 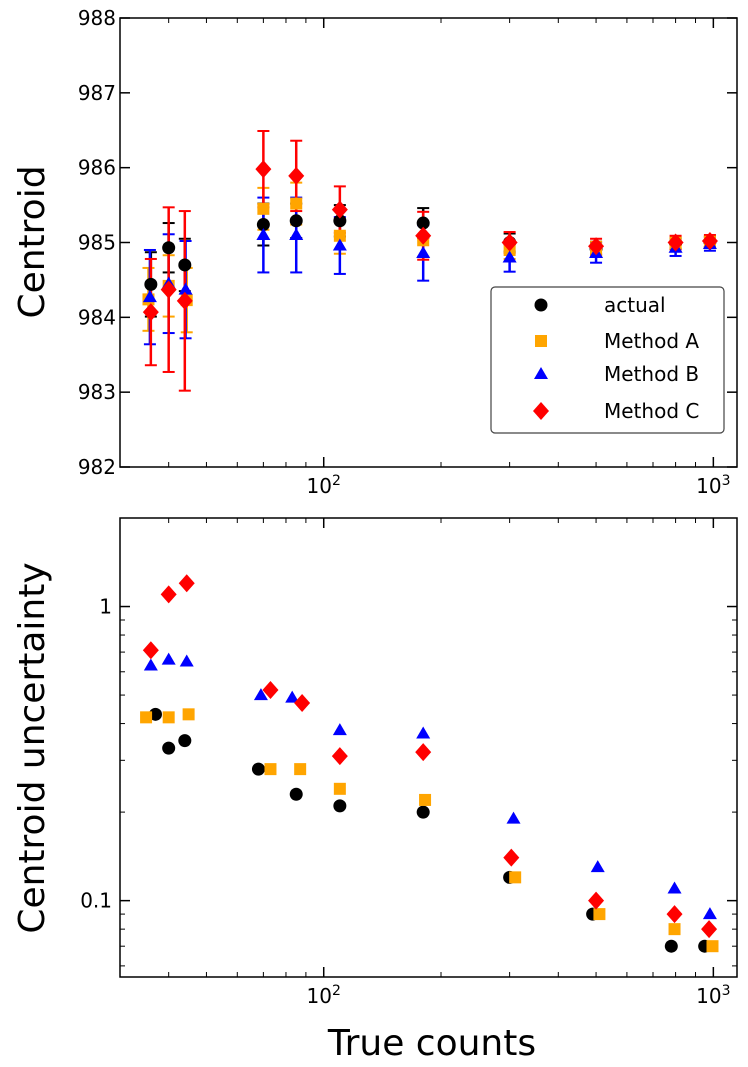 What do you see at coordinates (97, 243) in the screenshot?
I see `y-tick-label: 985` at bounding box center [97, 243].